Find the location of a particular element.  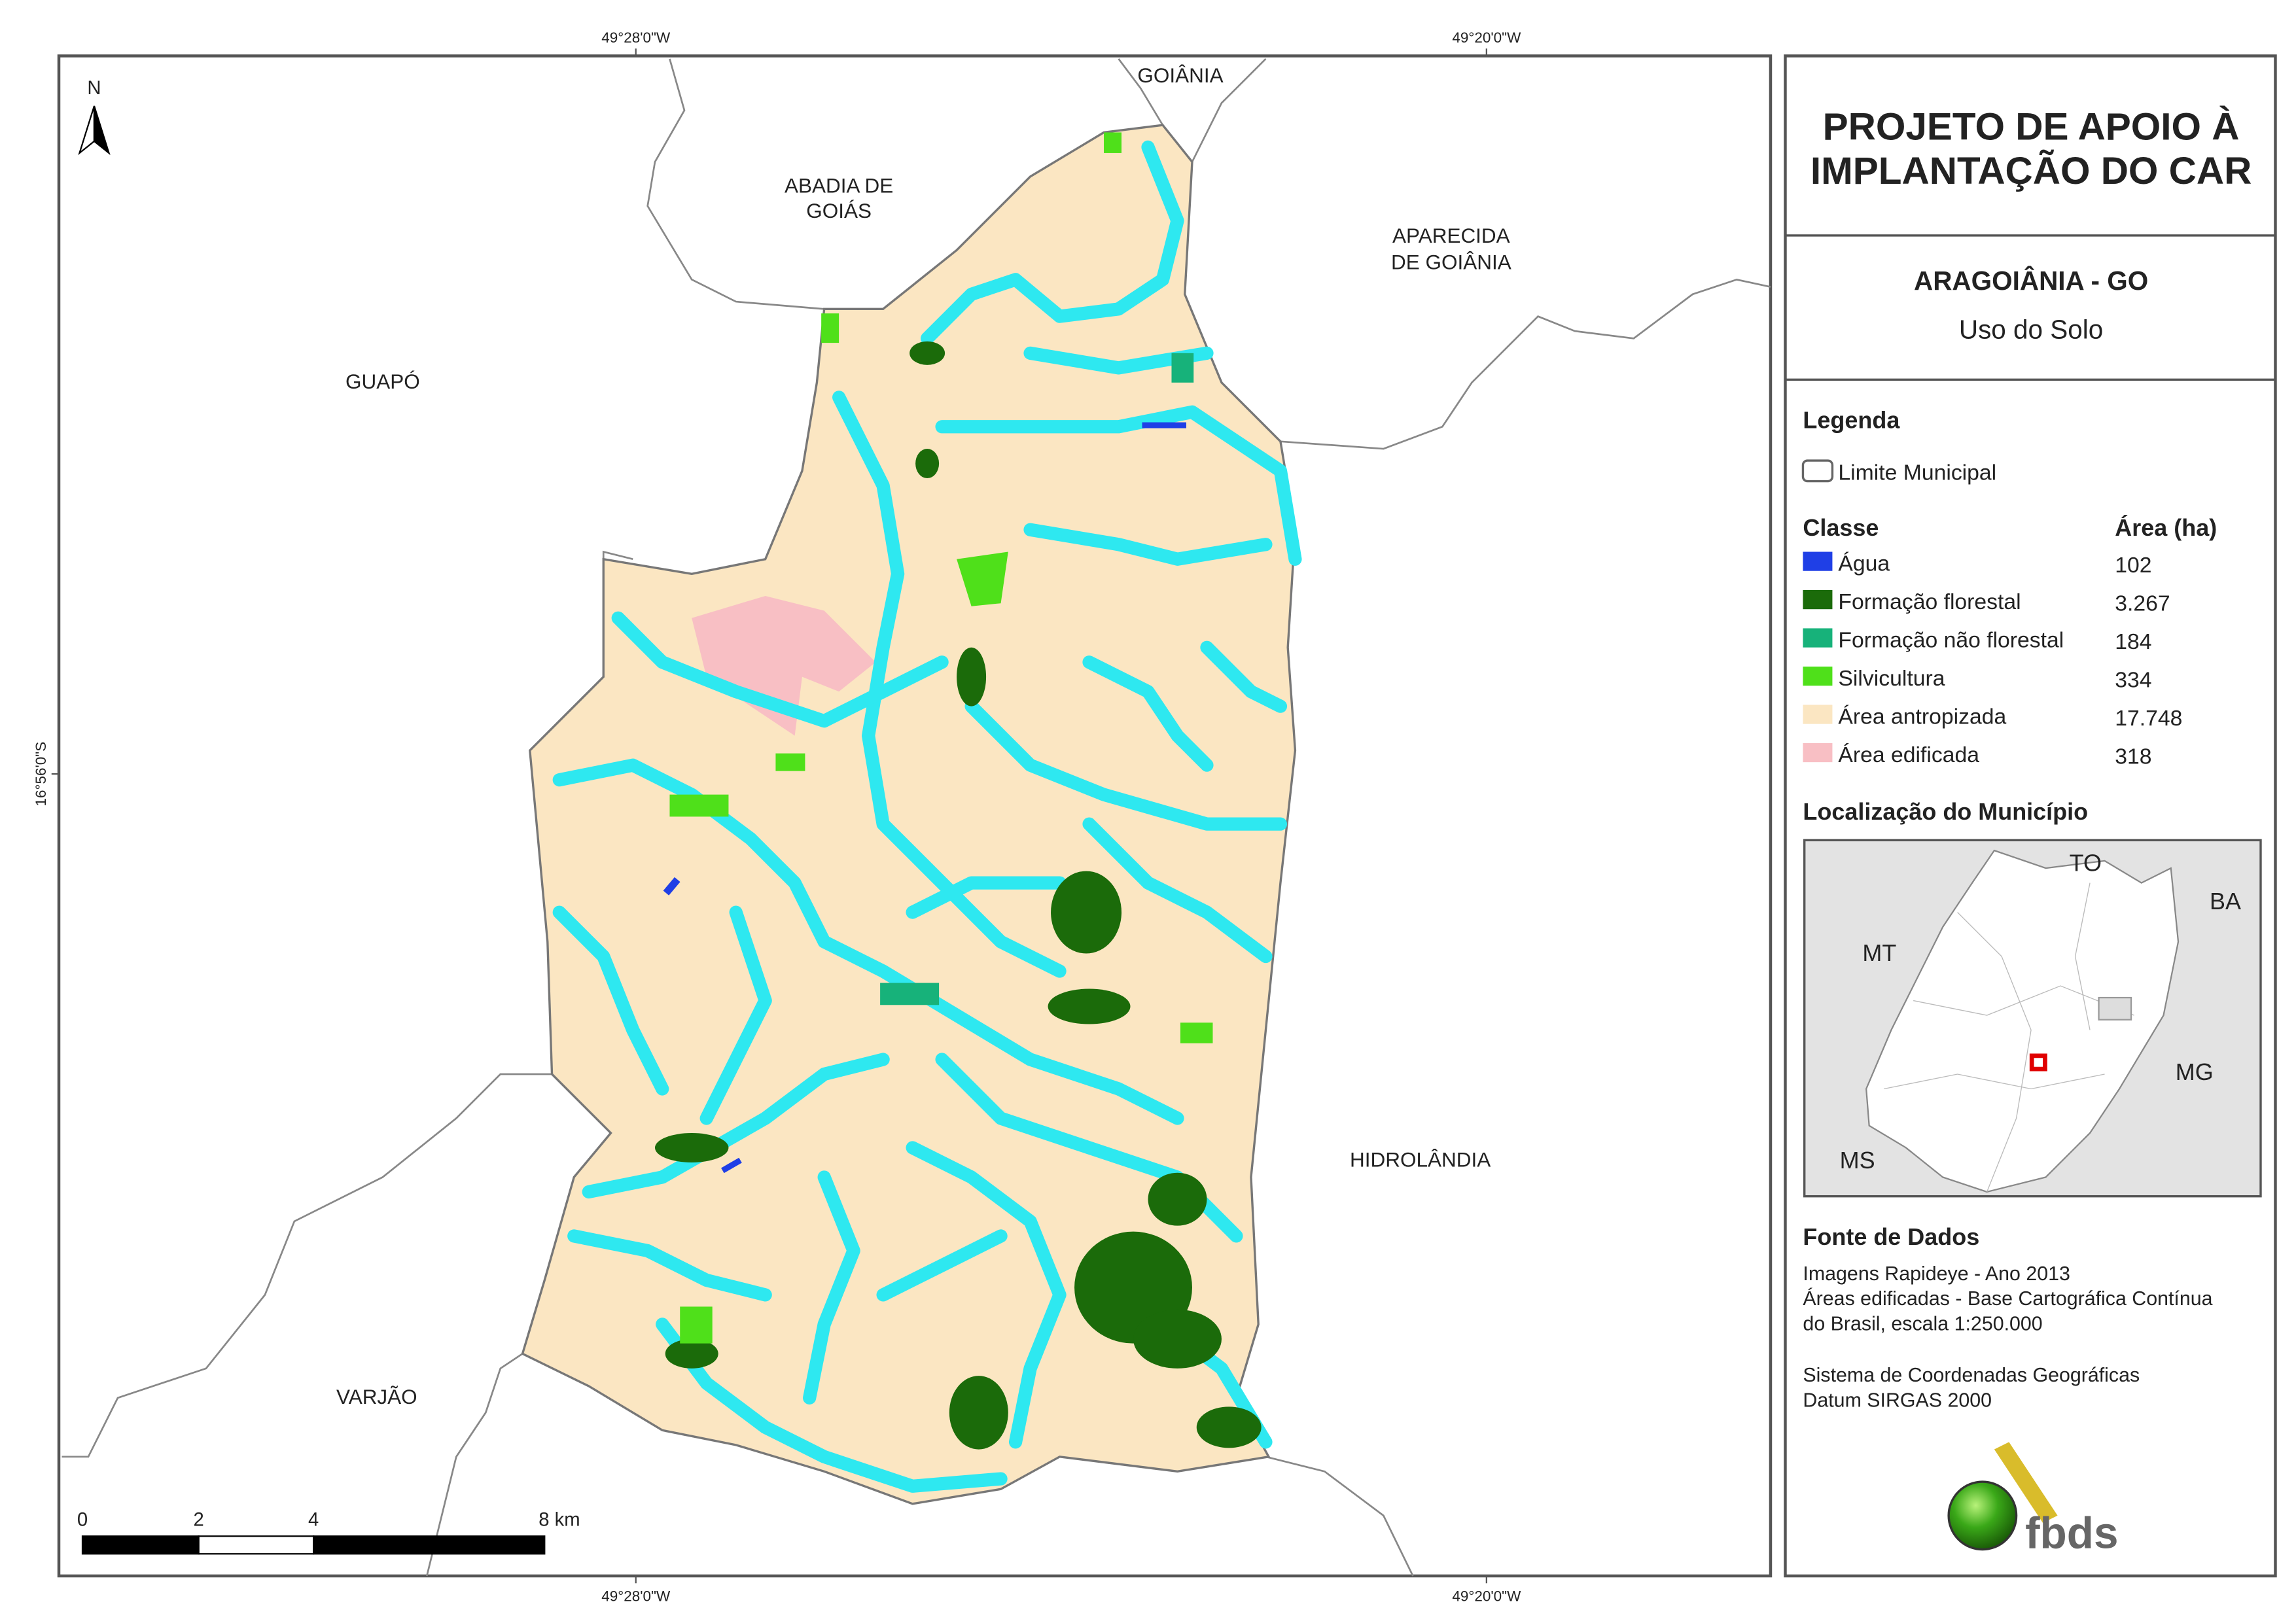

scale-label: 8 km is located at coordinates (559, 1520).